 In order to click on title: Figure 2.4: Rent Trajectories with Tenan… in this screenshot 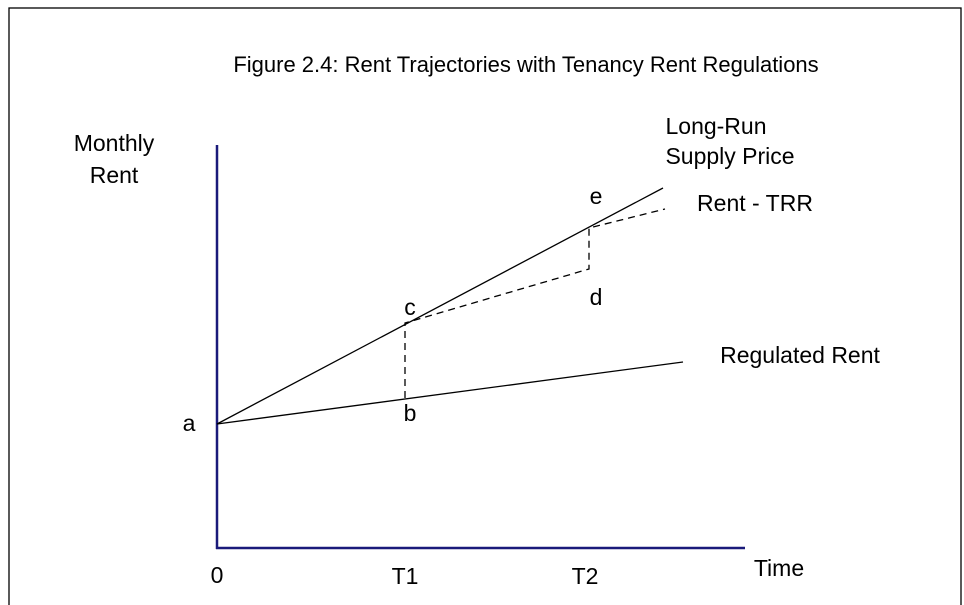, I will do `click(525, 64)`.